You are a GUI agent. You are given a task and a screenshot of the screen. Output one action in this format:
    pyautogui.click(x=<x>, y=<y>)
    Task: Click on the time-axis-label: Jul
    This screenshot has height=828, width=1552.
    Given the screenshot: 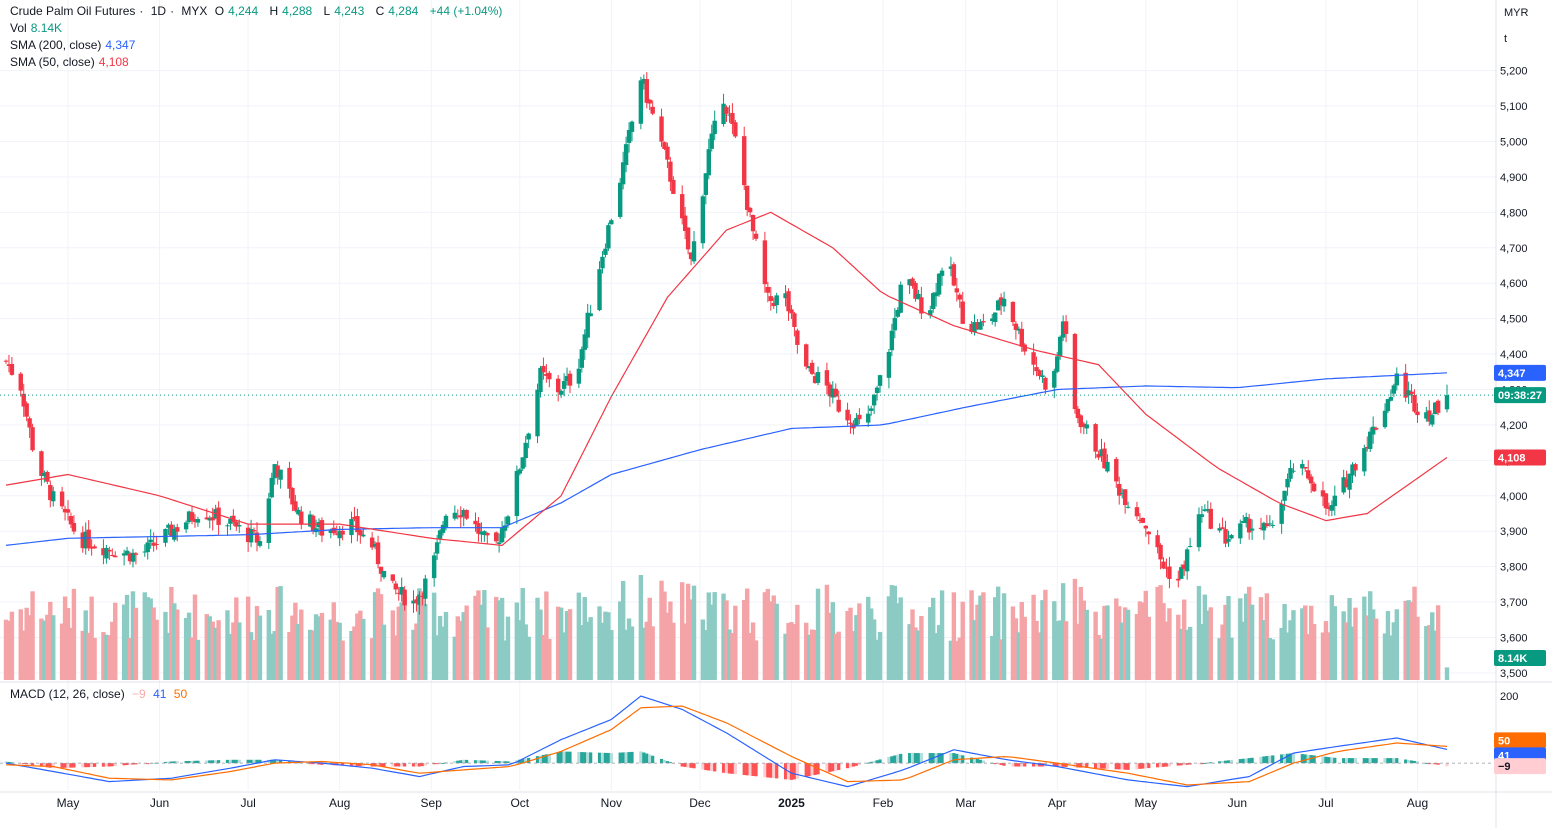 What is the action you would take?
    pyautogui.click(x=1325, y=803)
    